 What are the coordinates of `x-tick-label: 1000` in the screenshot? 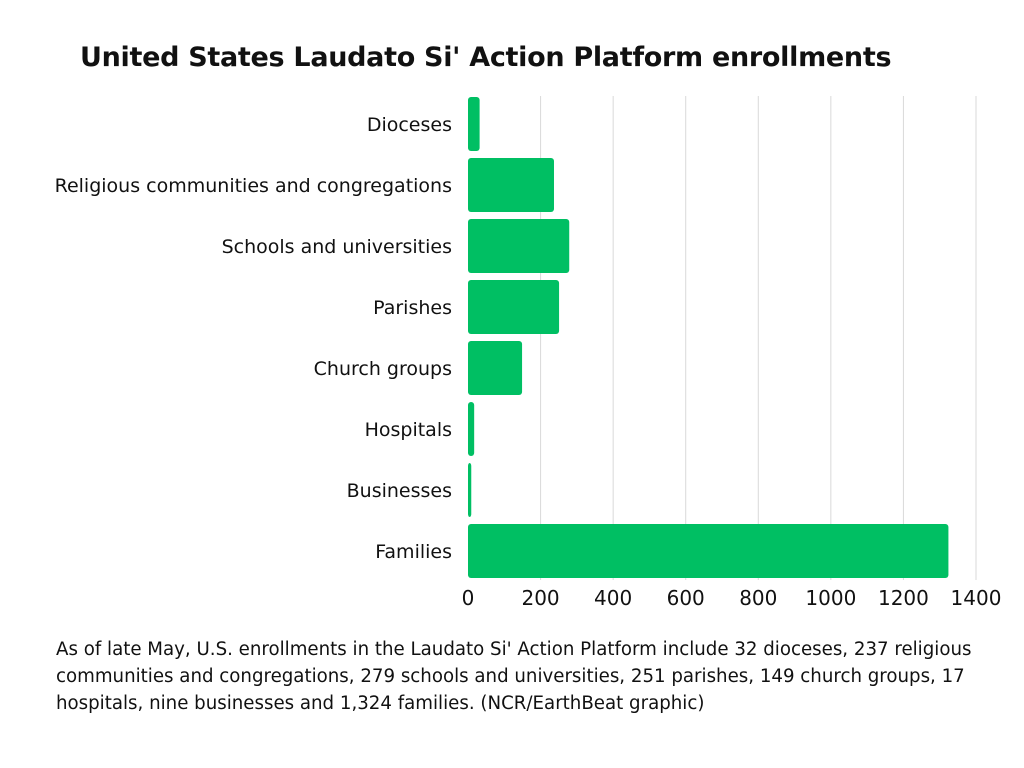 It's located at (830, 598).